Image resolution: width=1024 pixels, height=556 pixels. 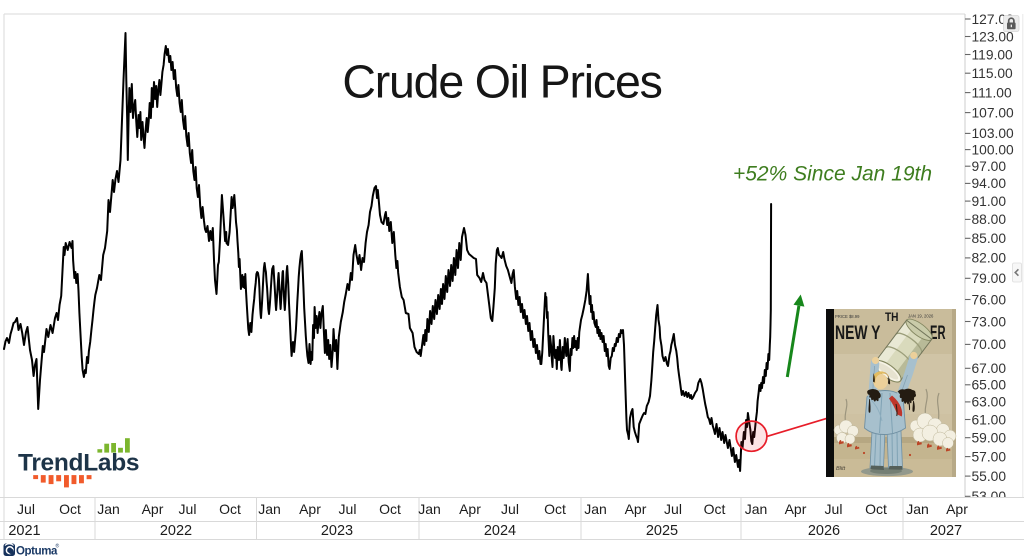 What do you see at coordinates (989, 402) in the screenshot?
I see `svg-text: 63.00` at bounding box center [989, 402].